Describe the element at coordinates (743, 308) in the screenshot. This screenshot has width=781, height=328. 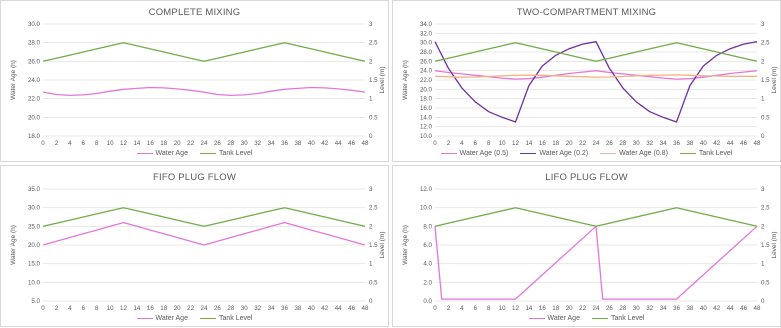
I see `x-tick-label: 46` at that location.